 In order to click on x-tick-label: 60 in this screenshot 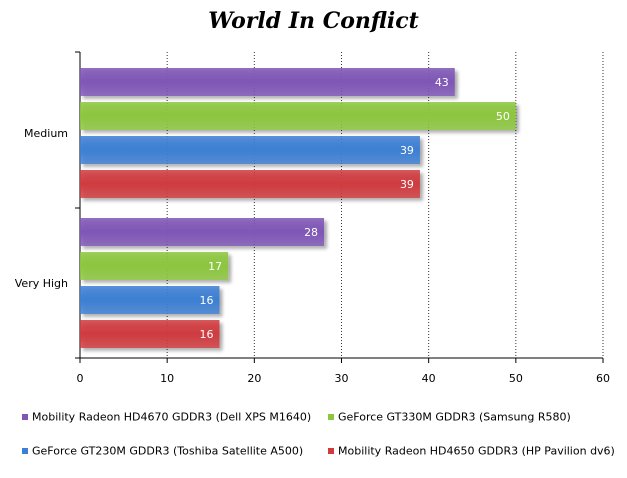, I will do `click(603, 378)`.